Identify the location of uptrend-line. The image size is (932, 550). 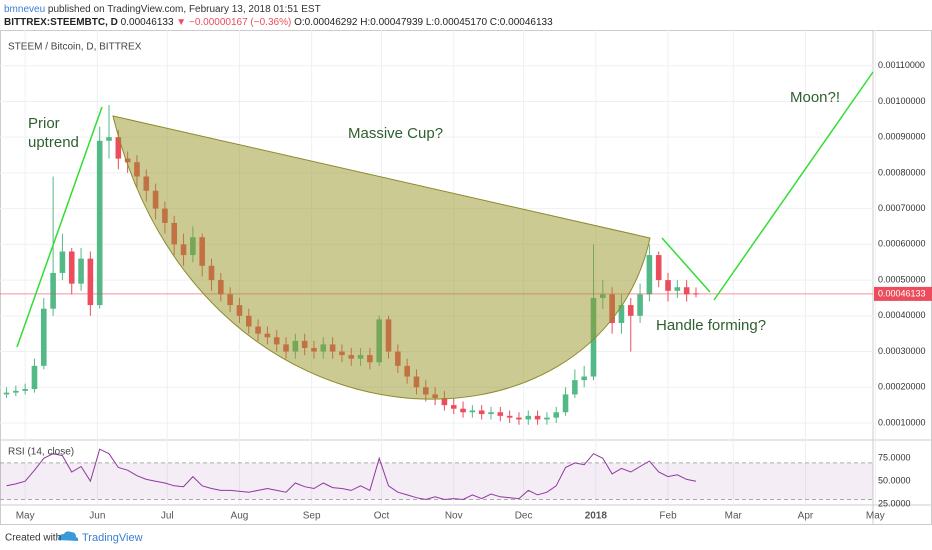
(59, 227).